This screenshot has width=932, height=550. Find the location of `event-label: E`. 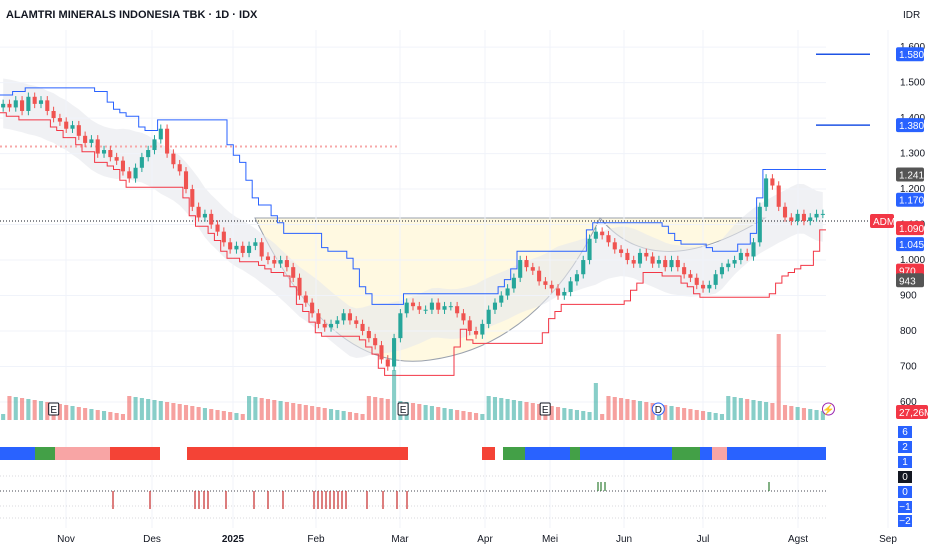

event-label: E is located at coordinates (53, 410).